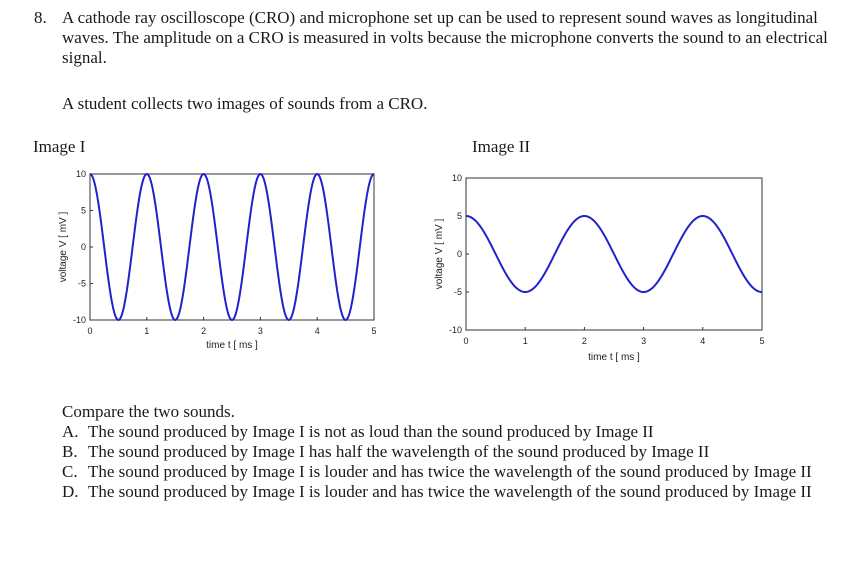 Image resolution: width=863 pixels, height=565 pixels. What do you see at coordinates (501, 146) in the screenshot?
I see `image-2-label: Image II` at bounding box center [501, 146].